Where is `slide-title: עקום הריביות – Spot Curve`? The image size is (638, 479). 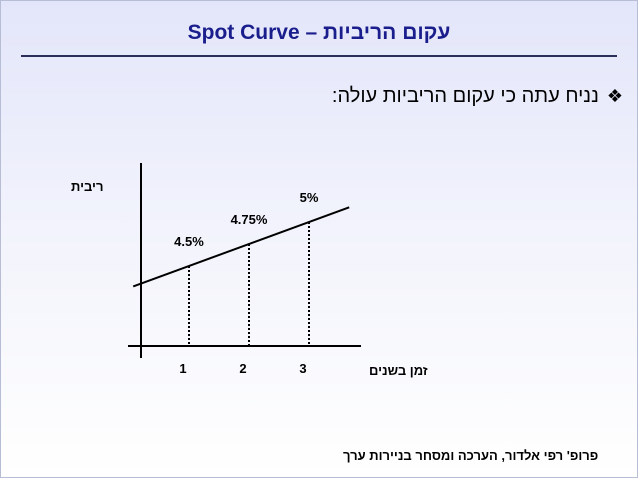 slide-title: עקום הריביות – Spot Curve is located at coordinates (319, 32).